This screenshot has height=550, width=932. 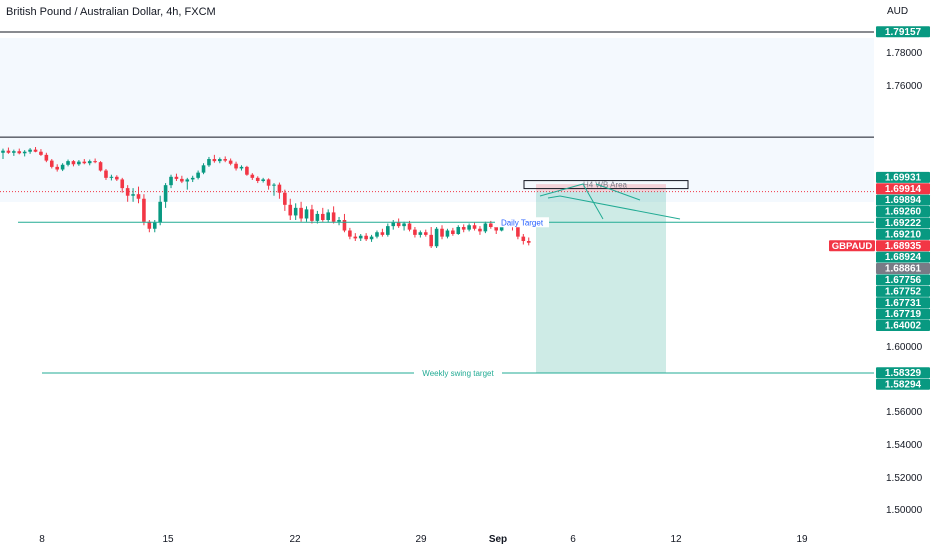 What do you see at coordinates (903, 291) in the screenshot?
I see `price-label: 1.67752` at bounding box center [903, 291].